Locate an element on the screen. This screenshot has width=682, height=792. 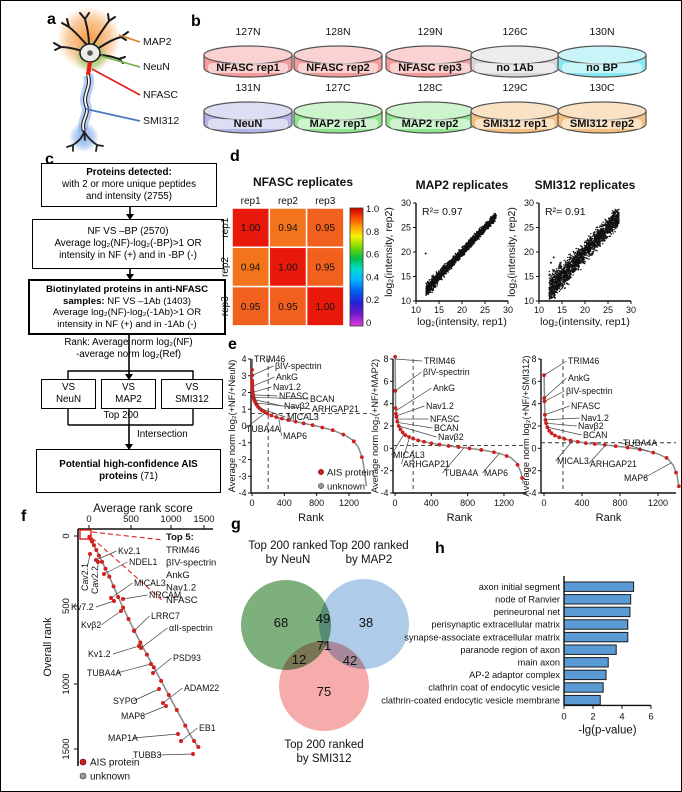
svg-text: 25 is located at coordinates (485, 310).